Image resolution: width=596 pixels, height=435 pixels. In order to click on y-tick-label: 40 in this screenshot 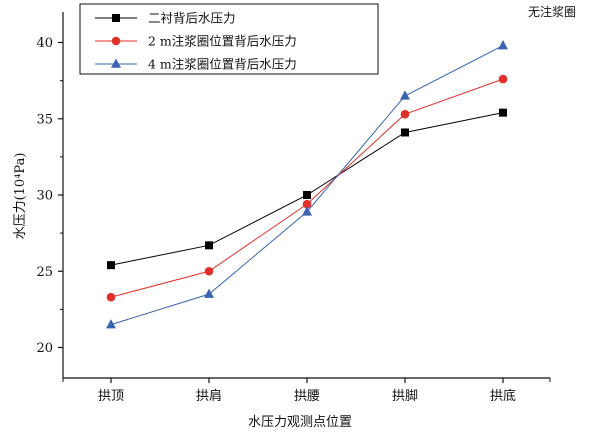, I will do `click(44, 43)`.